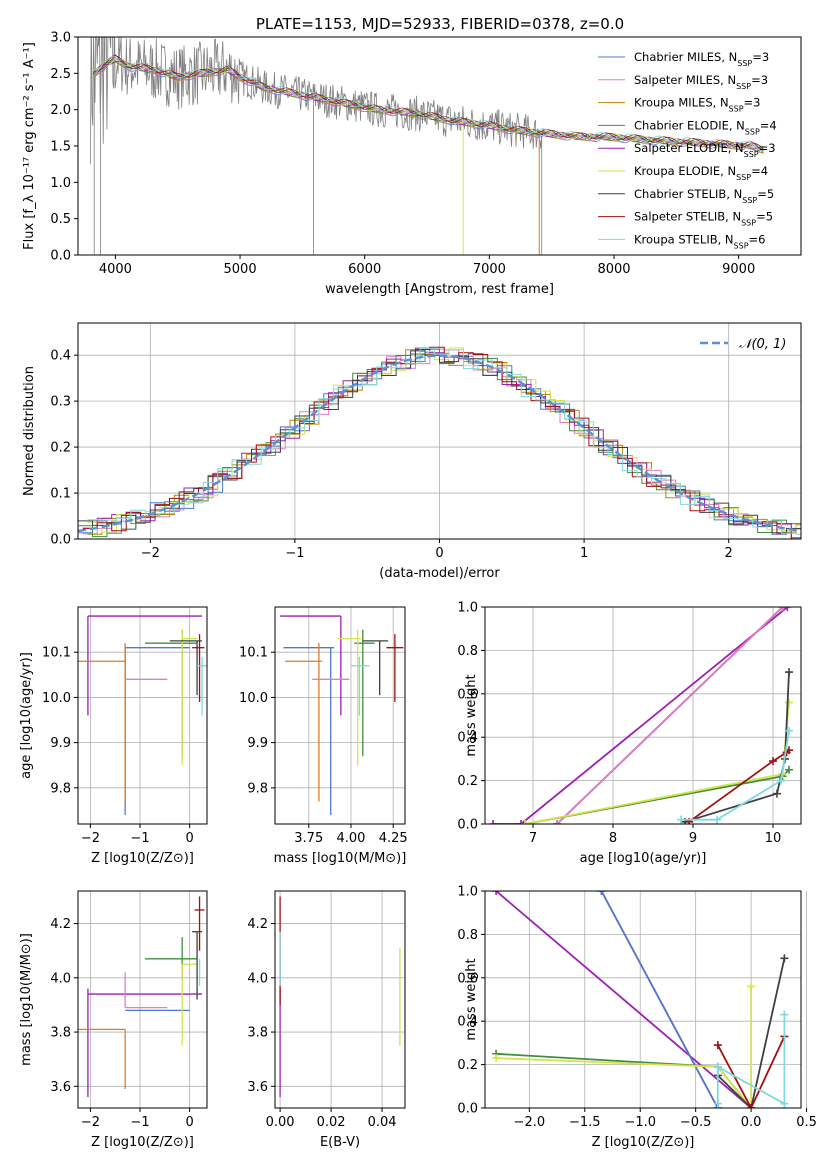 The width and height of the screenshot is (819, 1170). I want to click on y-tick-label: 0.1, so click(60, 494).